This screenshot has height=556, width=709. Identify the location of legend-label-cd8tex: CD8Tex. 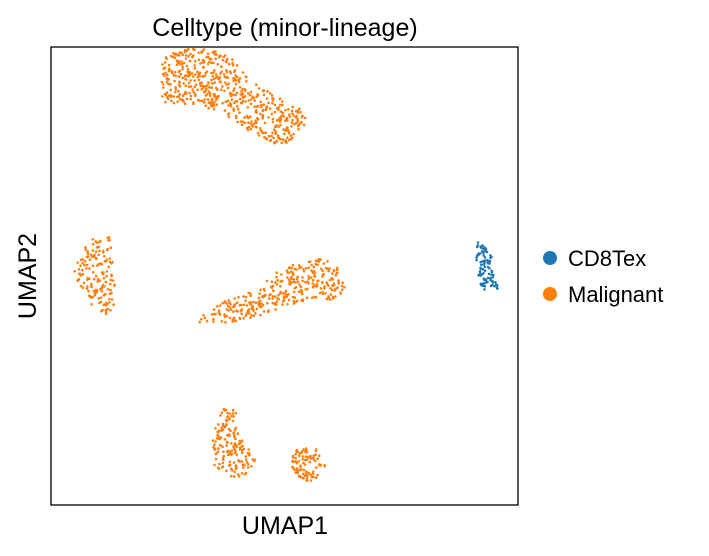
(607, 258).